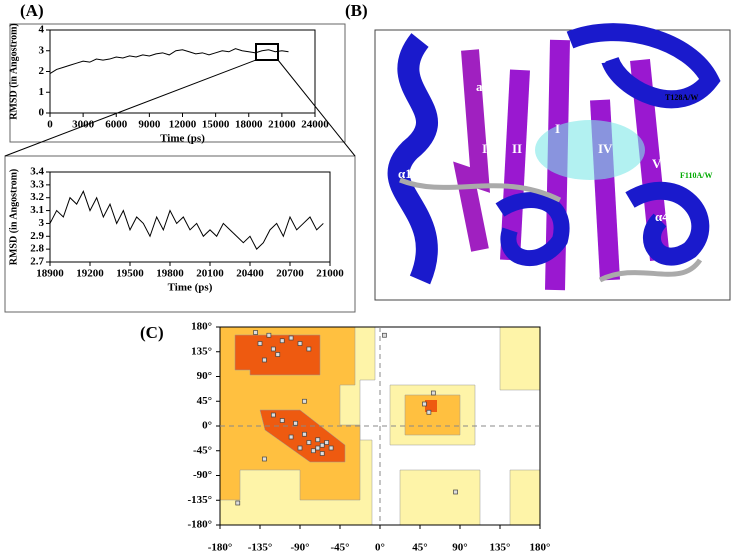 This screenshot has width=741, height=555. Describe the element at coordinates (540, 548) in the screenshot. I see `x-tick-label: 180°` at that location.